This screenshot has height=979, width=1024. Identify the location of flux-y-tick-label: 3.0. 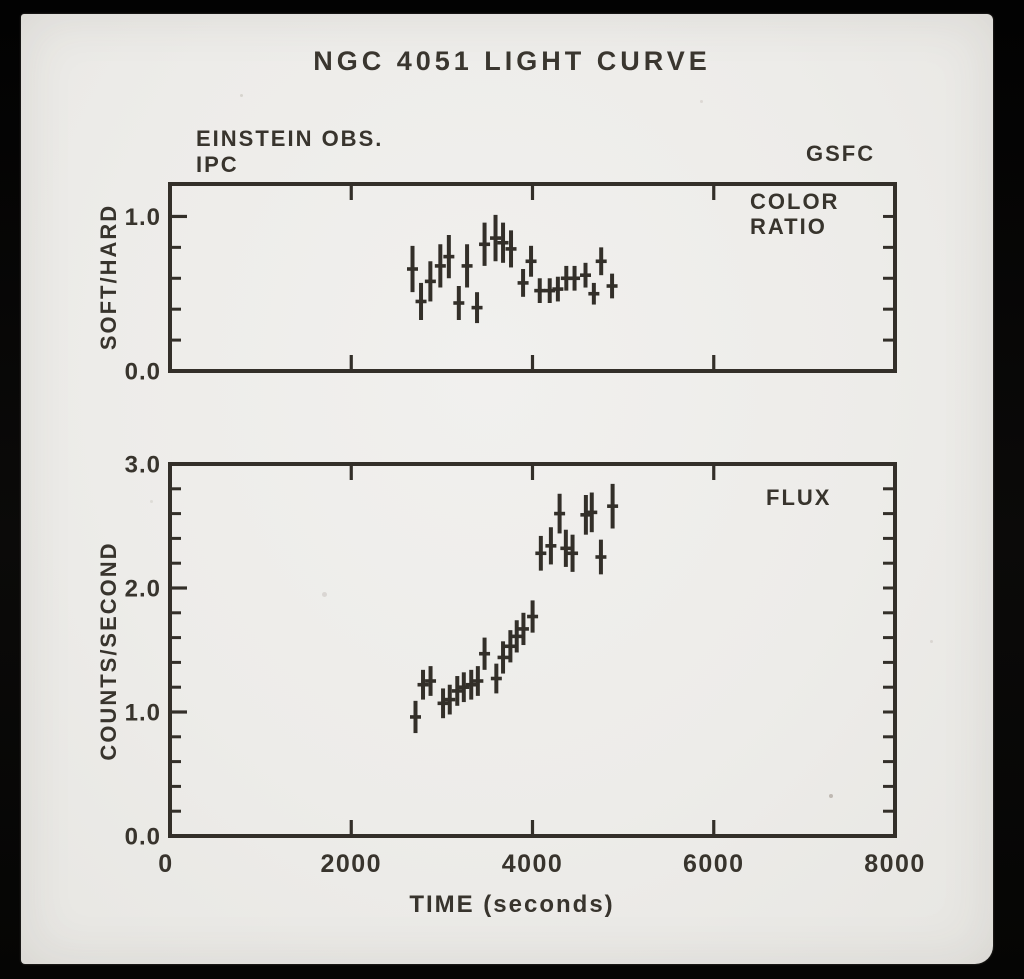
(143, 465).